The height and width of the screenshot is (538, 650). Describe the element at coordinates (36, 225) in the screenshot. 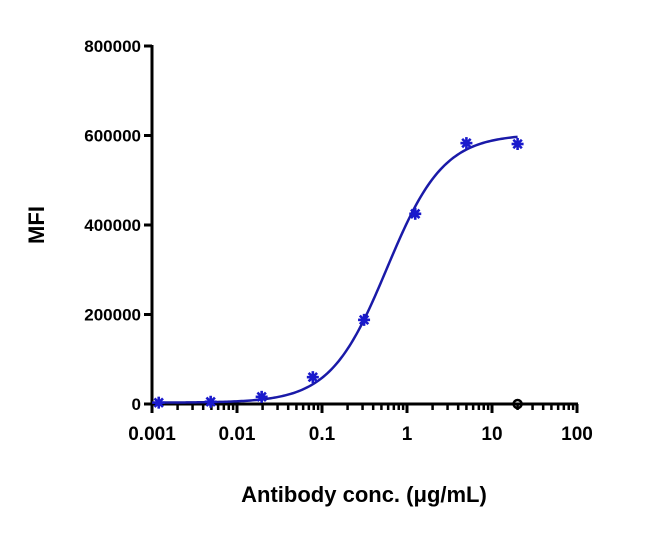

I see `y-axis-label: MFI` at that location.